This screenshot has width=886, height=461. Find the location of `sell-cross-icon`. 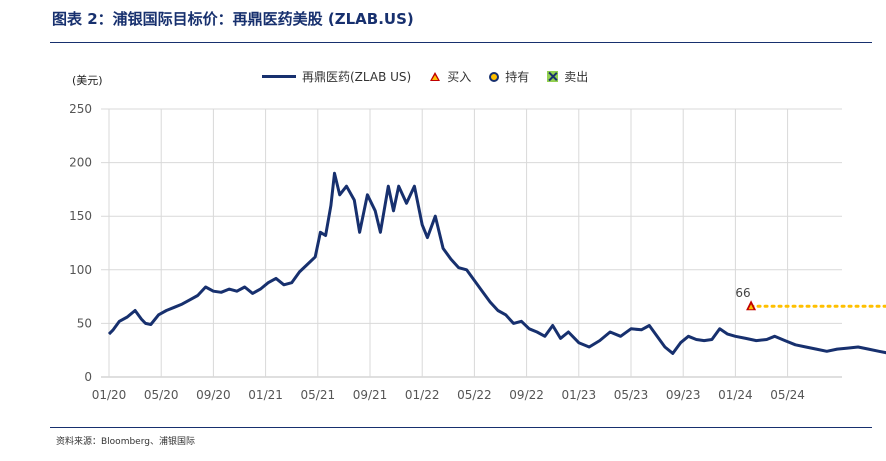

sell-cross-icon is located at coordinates (553, 76).